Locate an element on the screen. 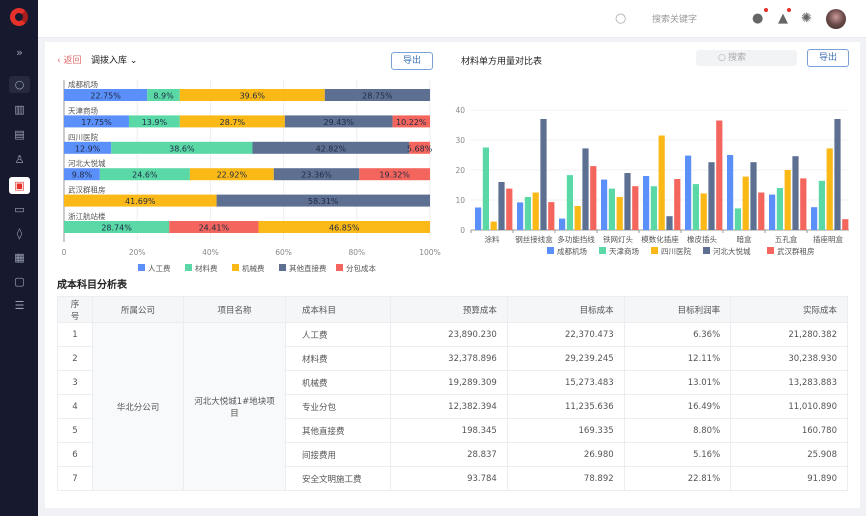 This screenshot has width=866, height=516. target-cell: 22,370.473 is located at coordinates (565, 334).